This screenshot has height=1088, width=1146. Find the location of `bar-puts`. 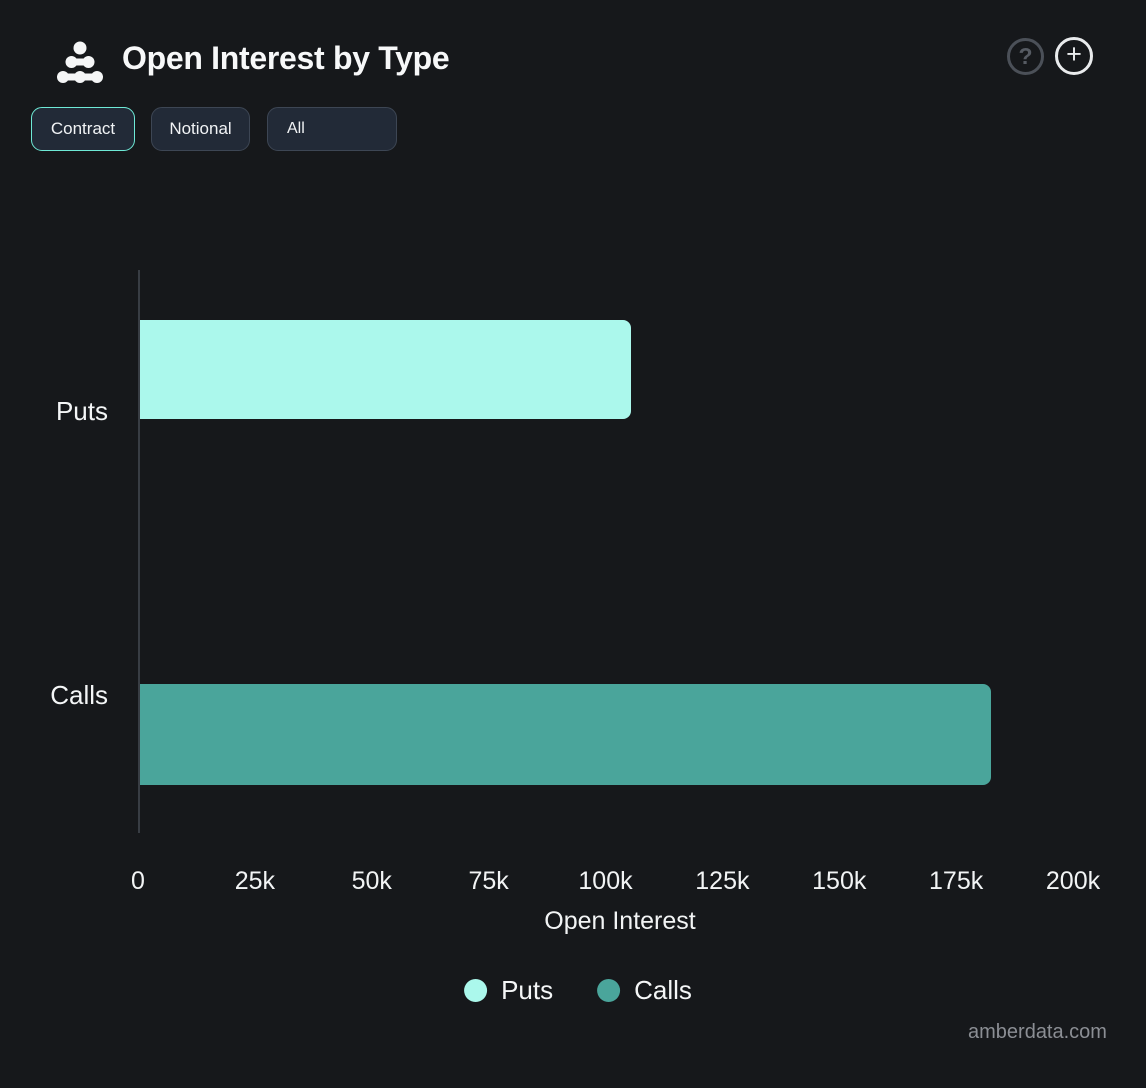

bar-puts is located at coordinates (385, 369).